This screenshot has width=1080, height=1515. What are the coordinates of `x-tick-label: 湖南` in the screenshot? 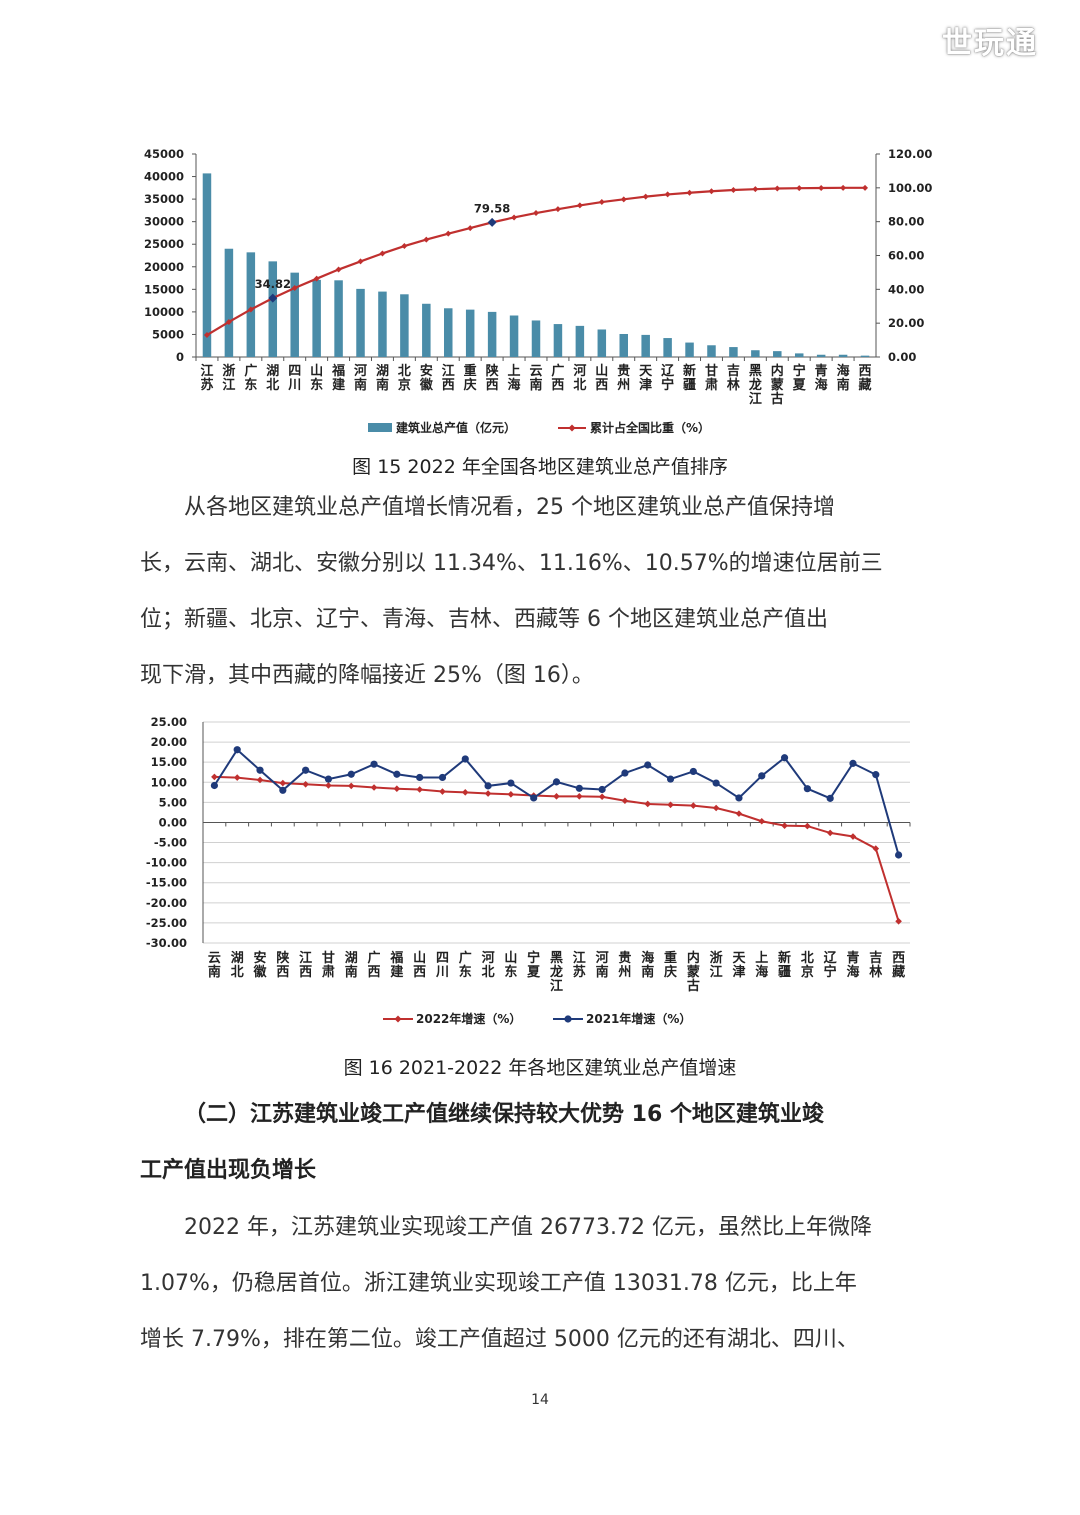 It's located at (351, 965).